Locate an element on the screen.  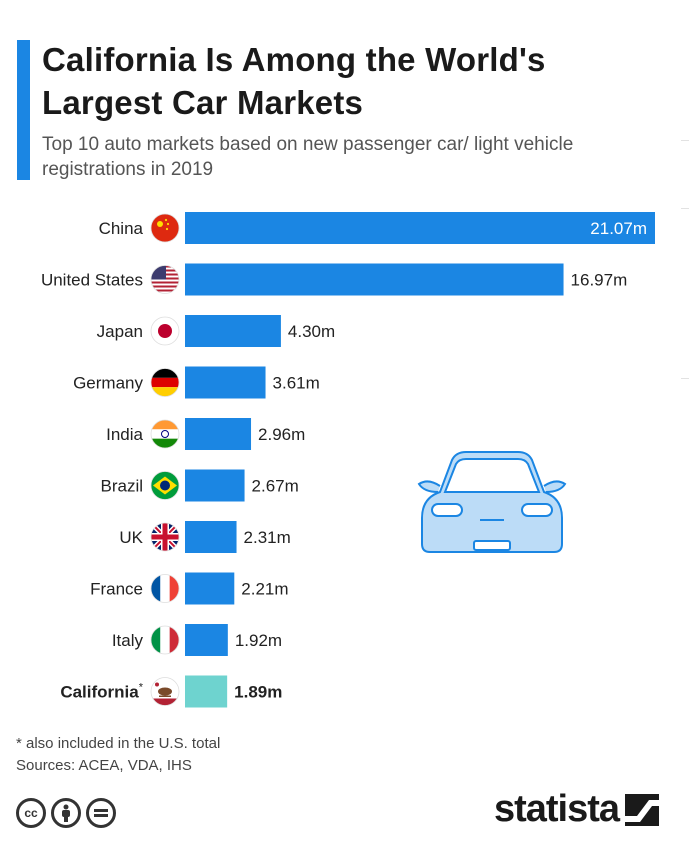
value-label: 21.07m is located at coordinates (618, 228).